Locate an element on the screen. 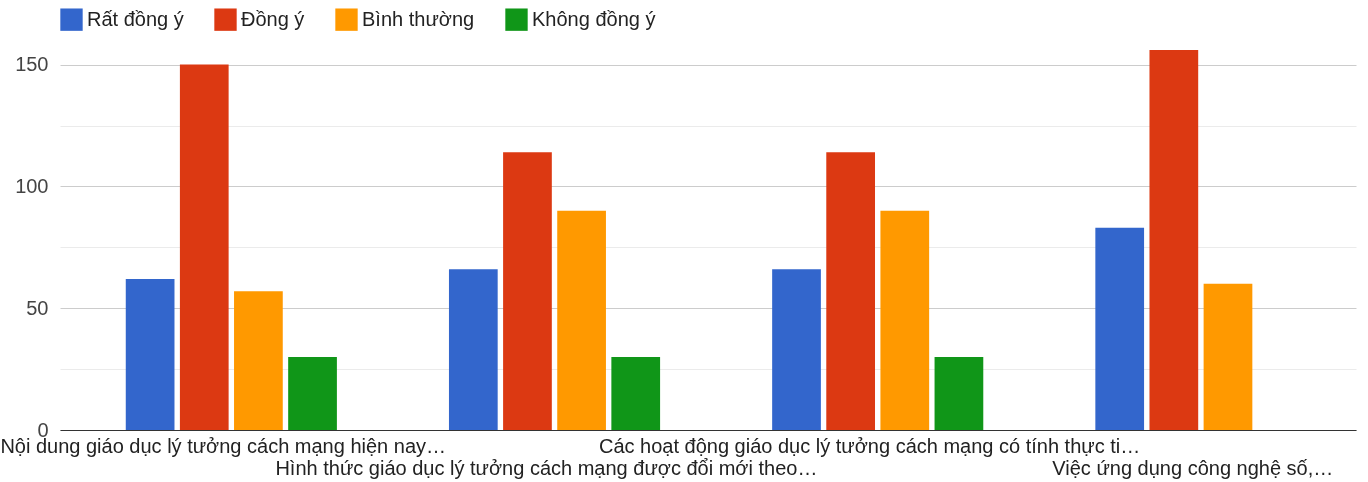  legend-label: Đồng ý is located at coordinates (273, 18).